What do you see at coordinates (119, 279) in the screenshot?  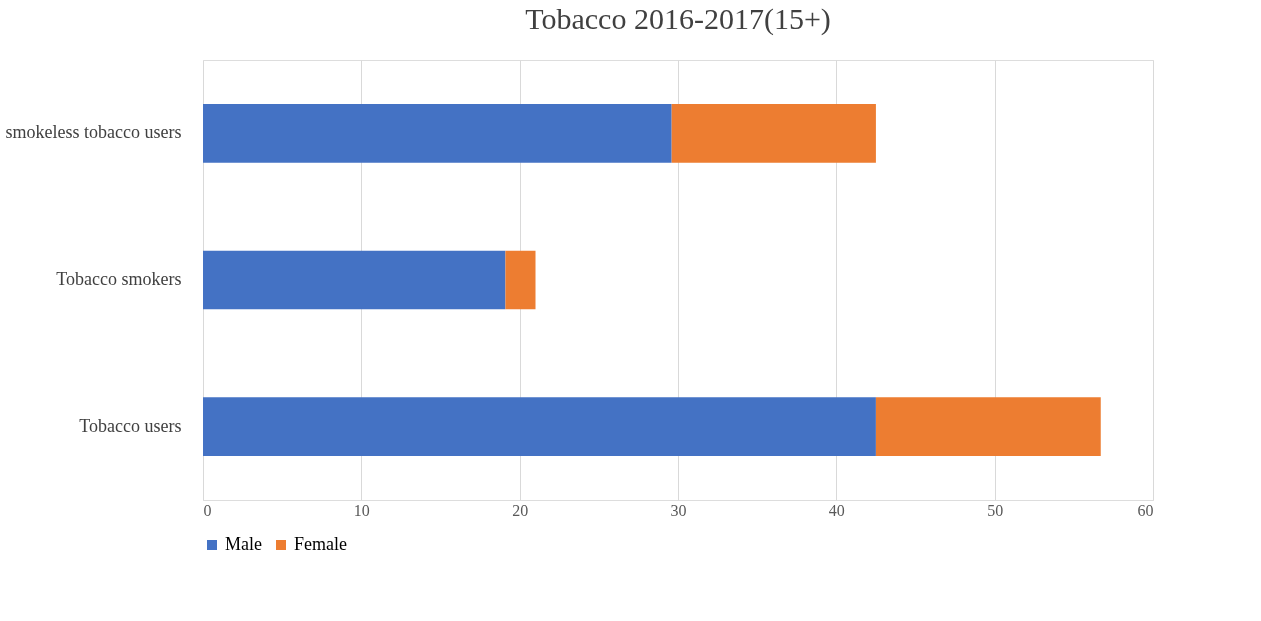 I see `y-tick-label: Tobacco smokers` at bounding box center [119, 279].